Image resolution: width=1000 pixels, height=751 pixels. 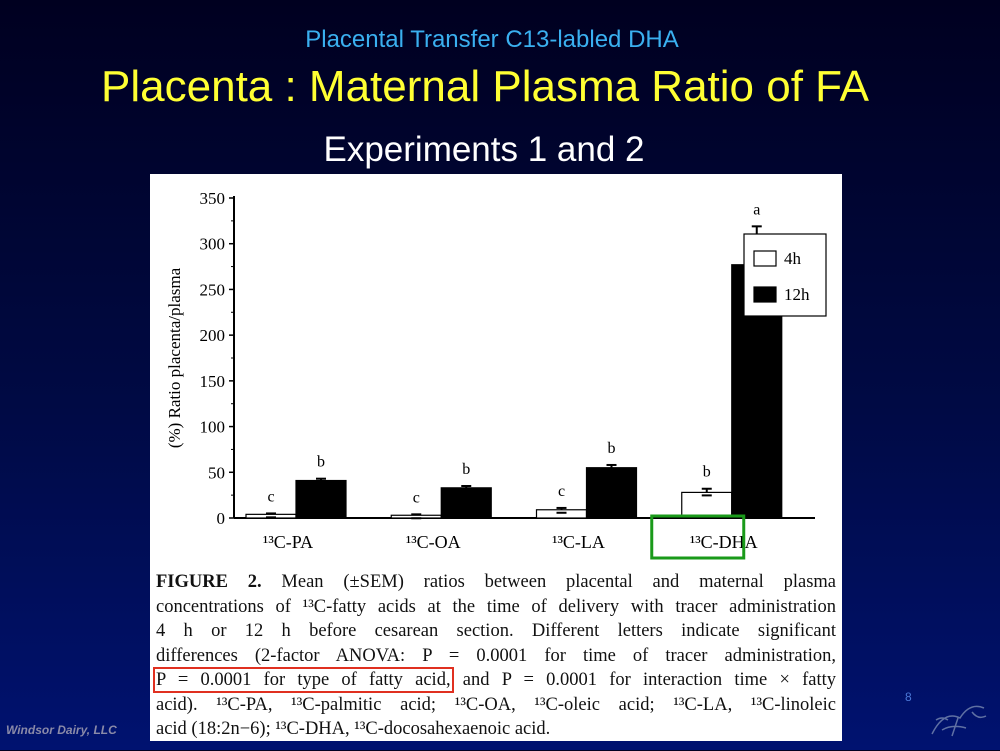 I want to click on experiments-heading: Experiments 1 and 2, so click(x=484, y=149).